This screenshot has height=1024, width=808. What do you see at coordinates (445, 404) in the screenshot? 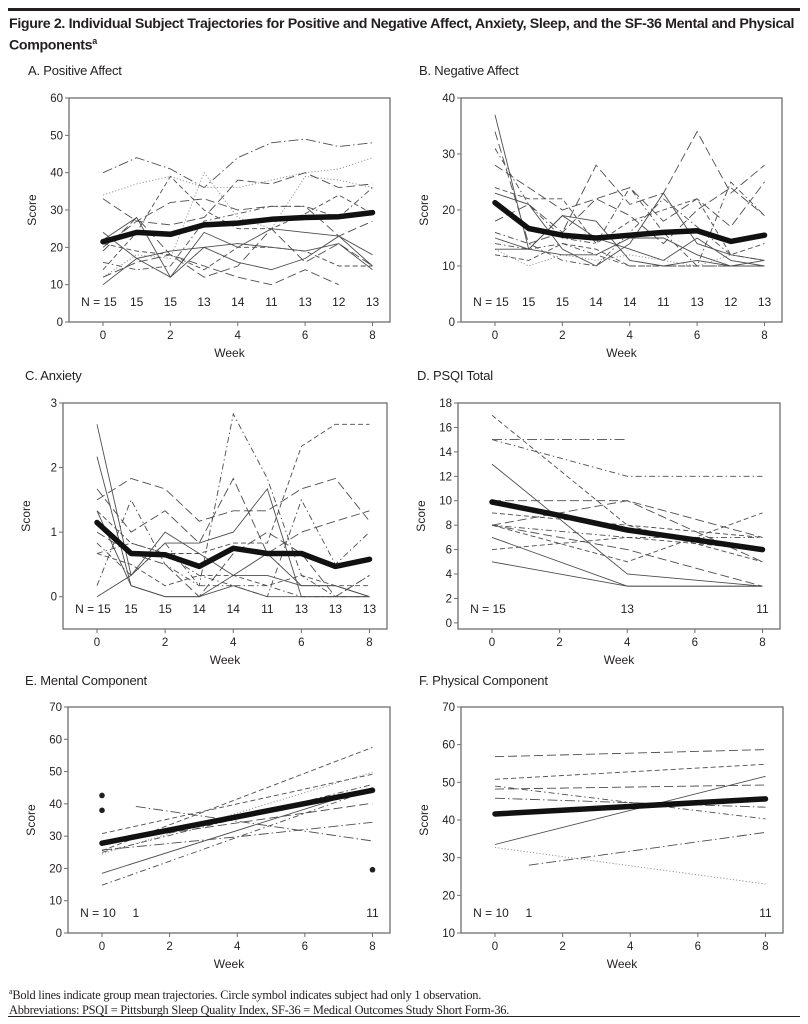
I see `y-tick-label: 18` at bounding box center [445, 404].